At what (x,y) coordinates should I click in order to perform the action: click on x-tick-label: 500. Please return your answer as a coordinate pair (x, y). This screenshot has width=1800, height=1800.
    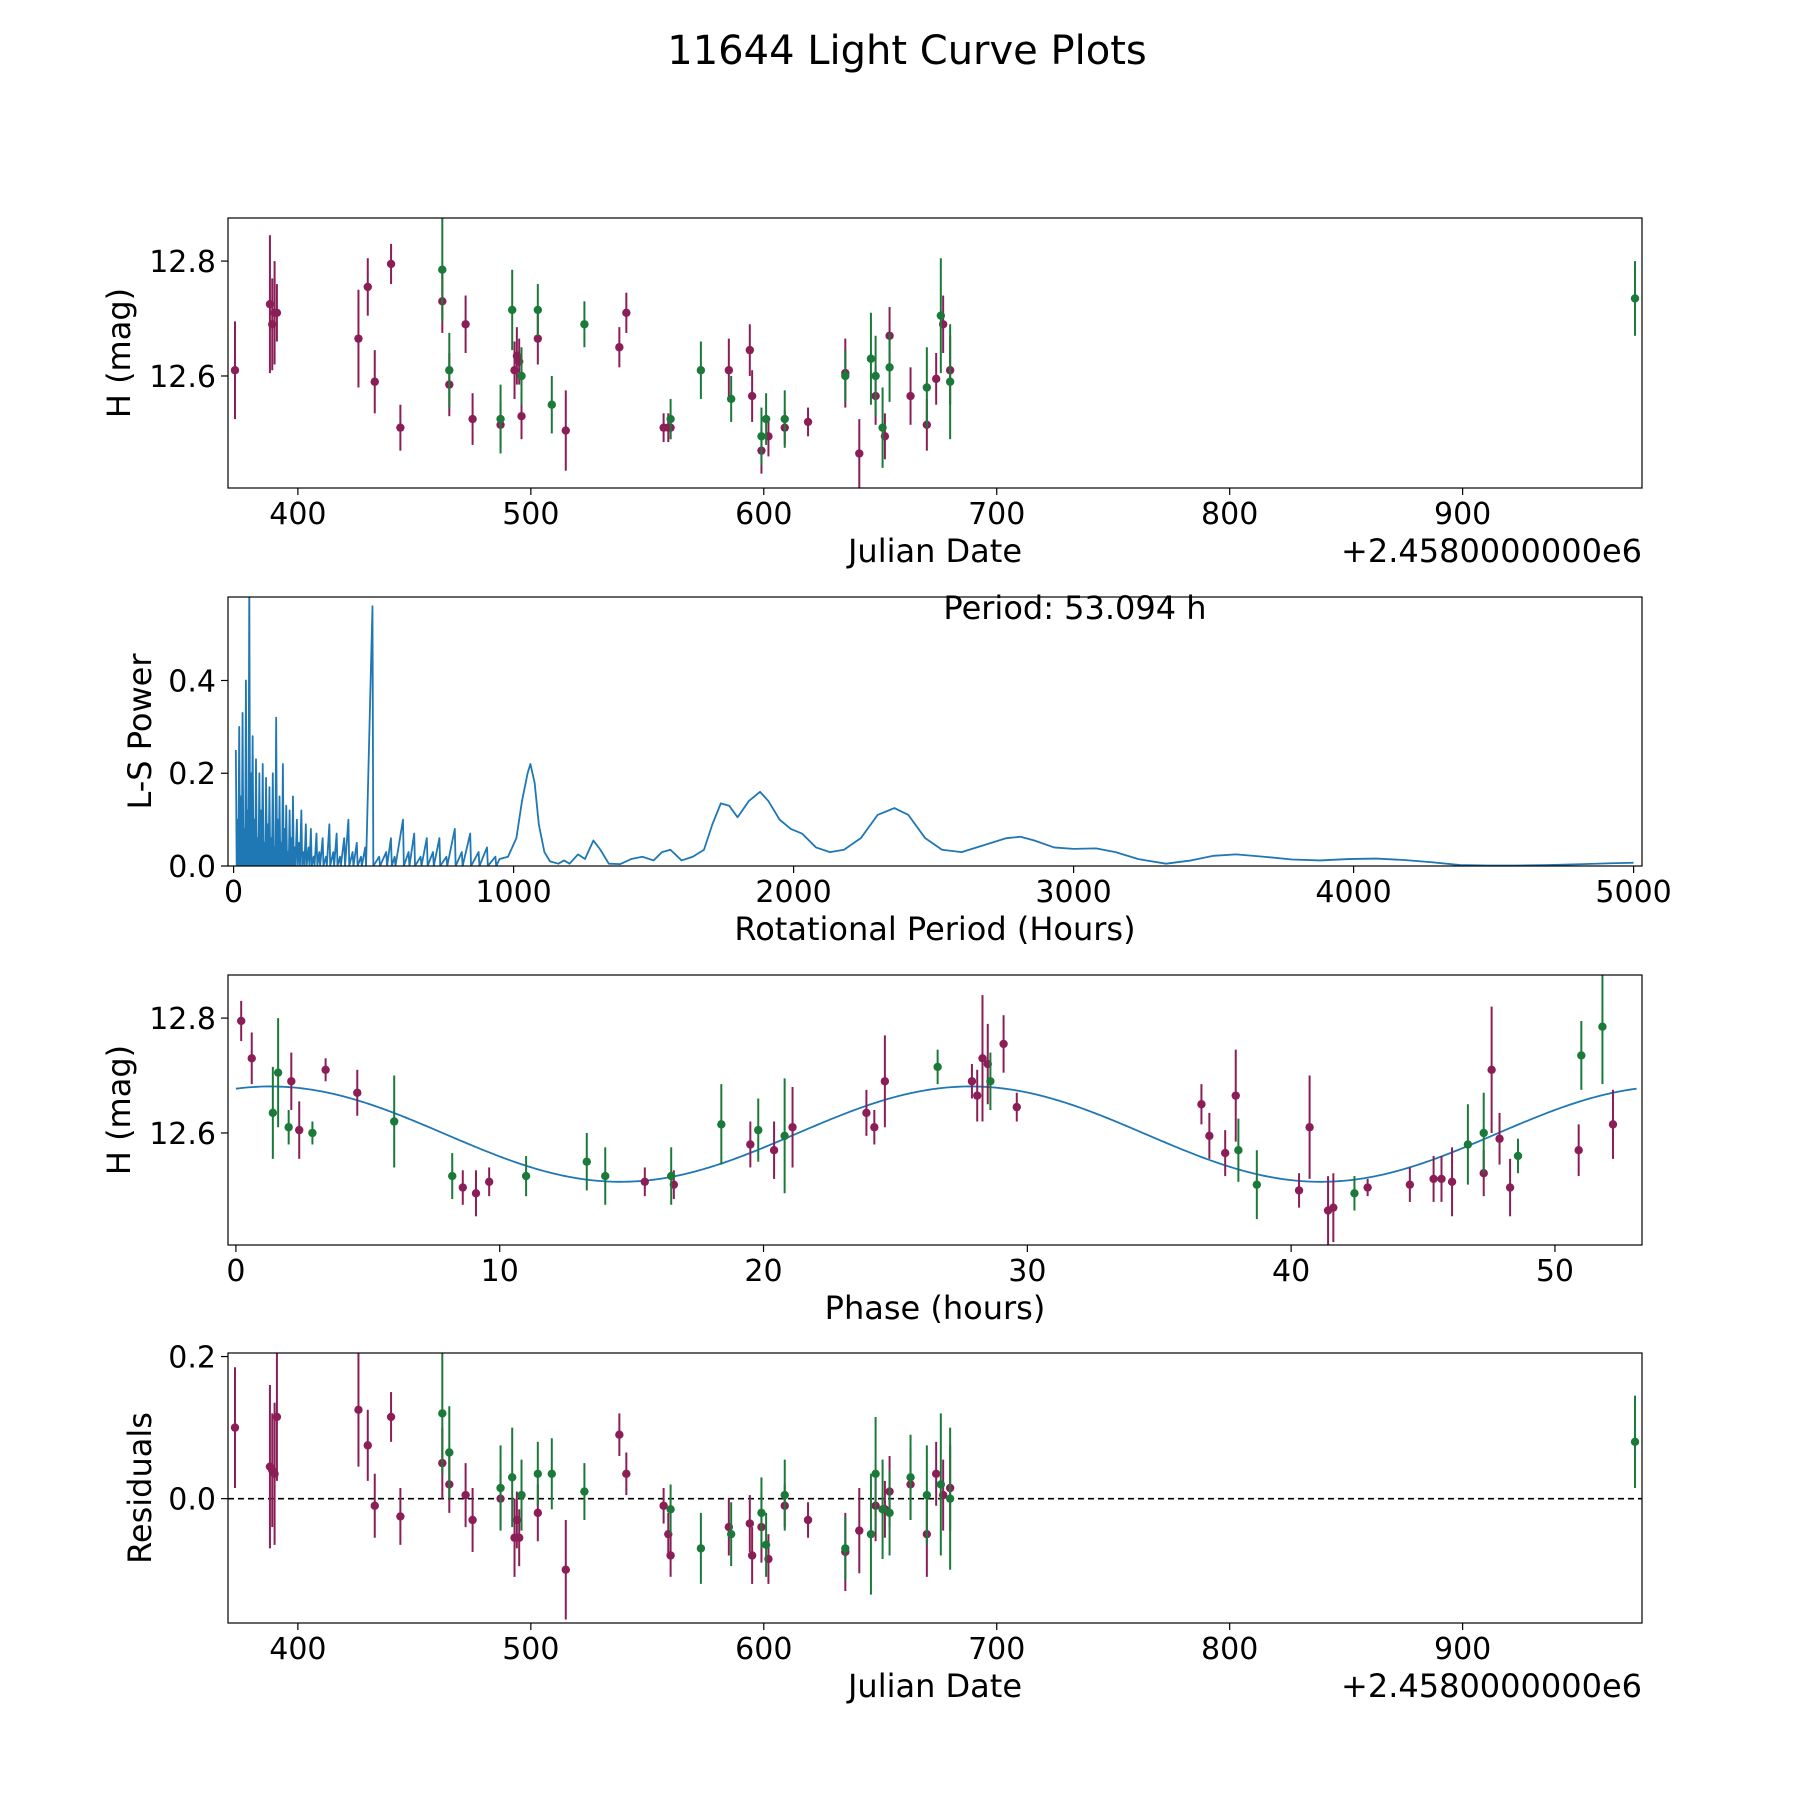
    Looking at the image, I should click on (530, 1649).